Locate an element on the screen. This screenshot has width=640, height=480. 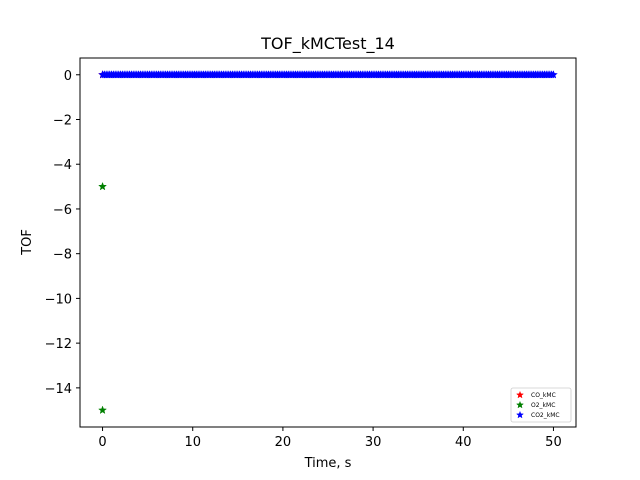
y-tick-label: −6 is located at coordinates (62, 210).